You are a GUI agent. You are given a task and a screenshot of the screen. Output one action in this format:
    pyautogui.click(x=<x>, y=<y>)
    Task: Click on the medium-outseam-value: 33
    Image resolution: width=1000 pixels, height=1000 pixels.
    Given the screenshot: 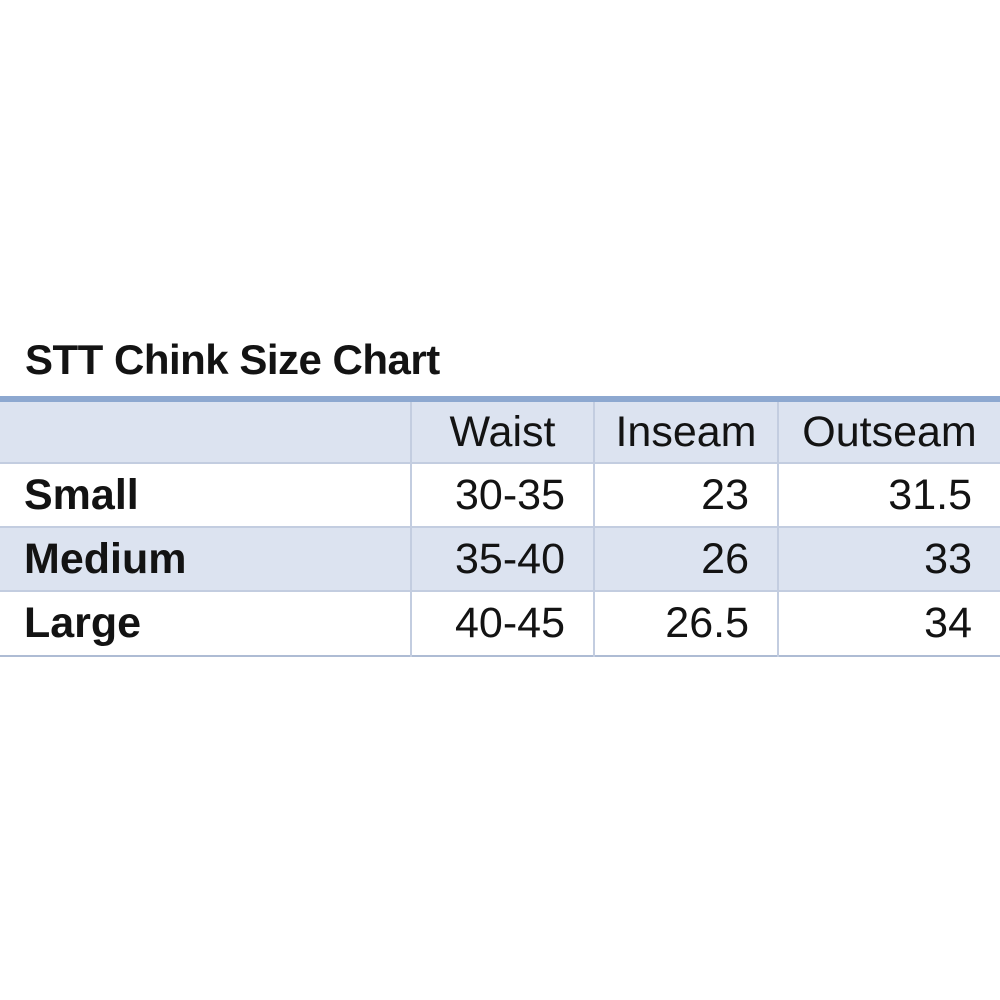 What is the action you would take?
    pyautogui.click(x=888, y=559)
    